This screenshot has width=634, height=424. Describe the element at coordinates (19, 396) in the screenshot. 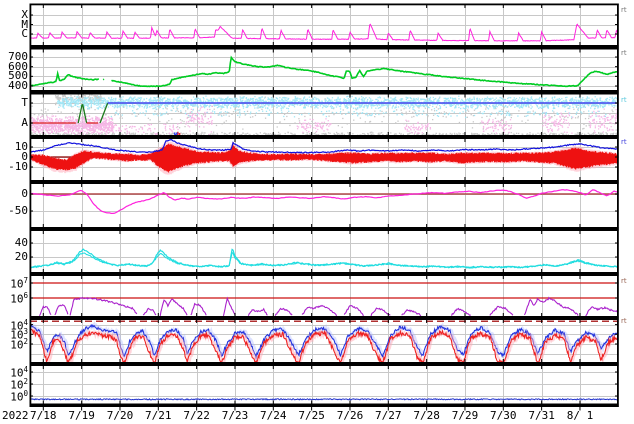

I see `y-tick-label-background-flux: 10⁰` at that location.